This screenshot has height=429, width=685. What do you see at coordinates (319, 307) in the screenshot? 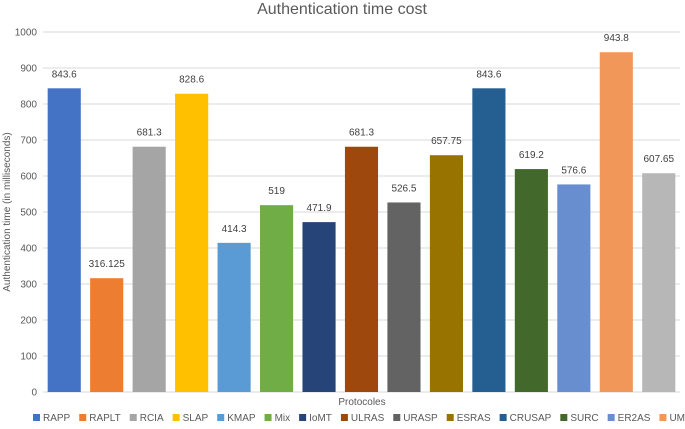
I see `bar-iomt` at bounding box center [319, 307].